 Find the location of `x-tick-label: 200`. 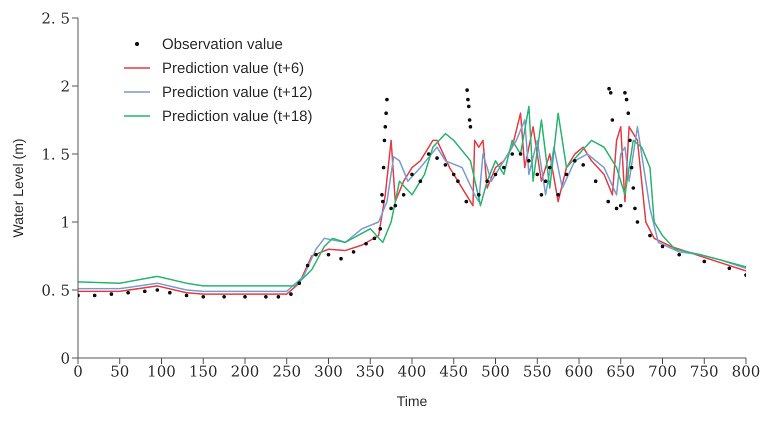

x-tick-label: 200 is located at coordinates (245, 371).